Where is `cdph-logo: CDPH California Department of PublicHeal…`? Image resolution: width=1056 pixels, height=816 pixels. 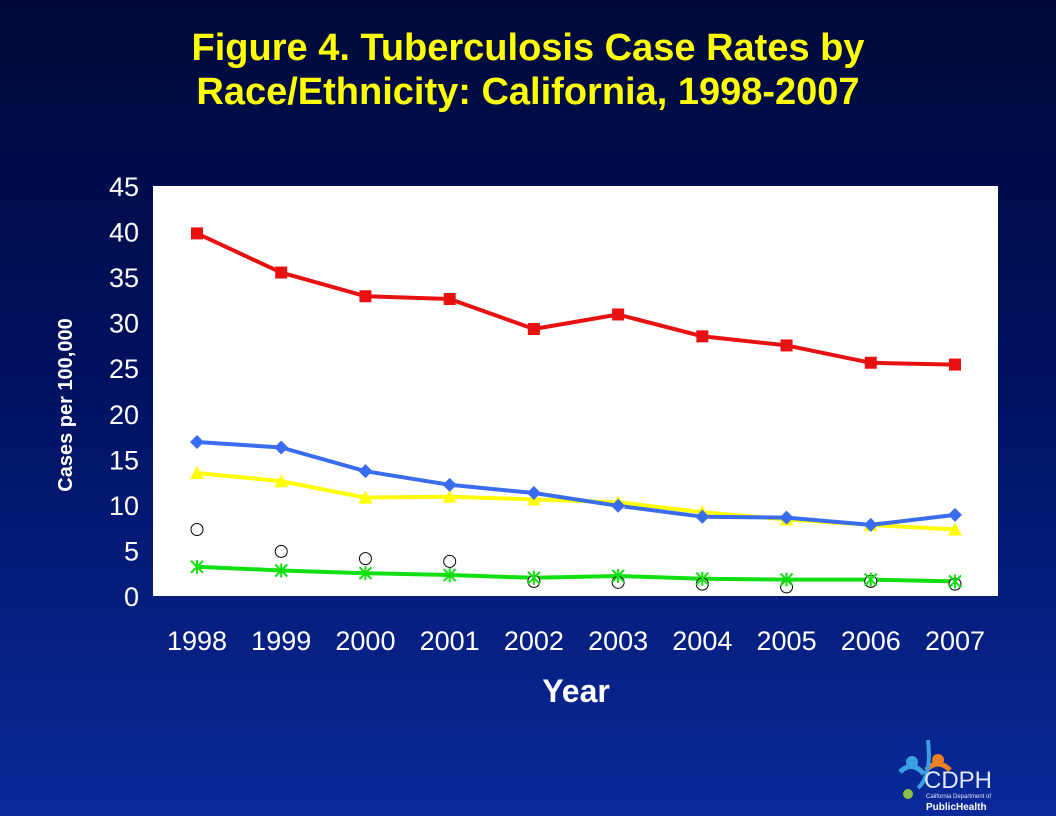
cdph-logo: CDPH California Department of PublicHeal… is located at coordinates (945, 776).